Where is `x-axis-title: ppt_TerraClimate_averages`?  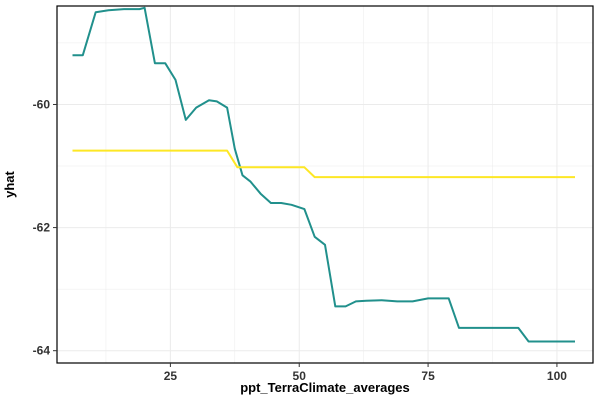 x-axis-title: ppt_TerraClimate_averages is located at coordinates (325, 387).